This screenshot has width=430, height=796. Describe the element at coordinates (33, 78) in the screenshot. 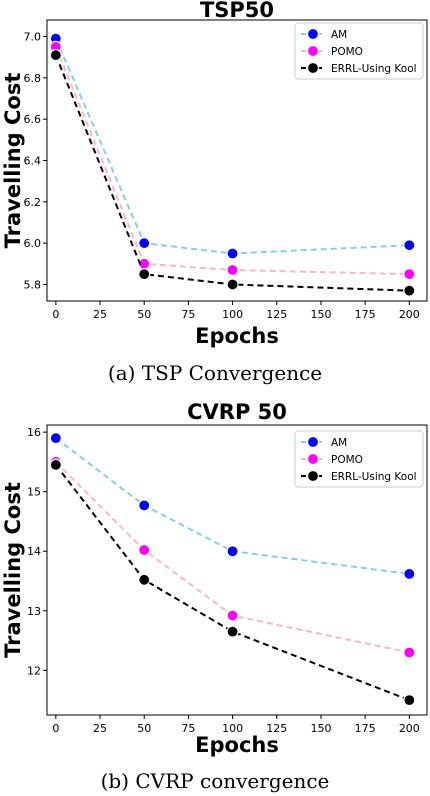

I see `y-tick-label: 6.8` at that location.